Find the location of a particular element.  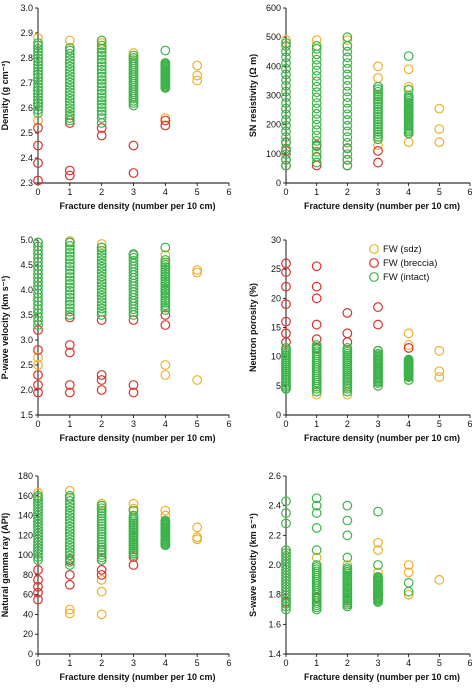

x-tick-label: 3 is located at coordinates (133, 192).